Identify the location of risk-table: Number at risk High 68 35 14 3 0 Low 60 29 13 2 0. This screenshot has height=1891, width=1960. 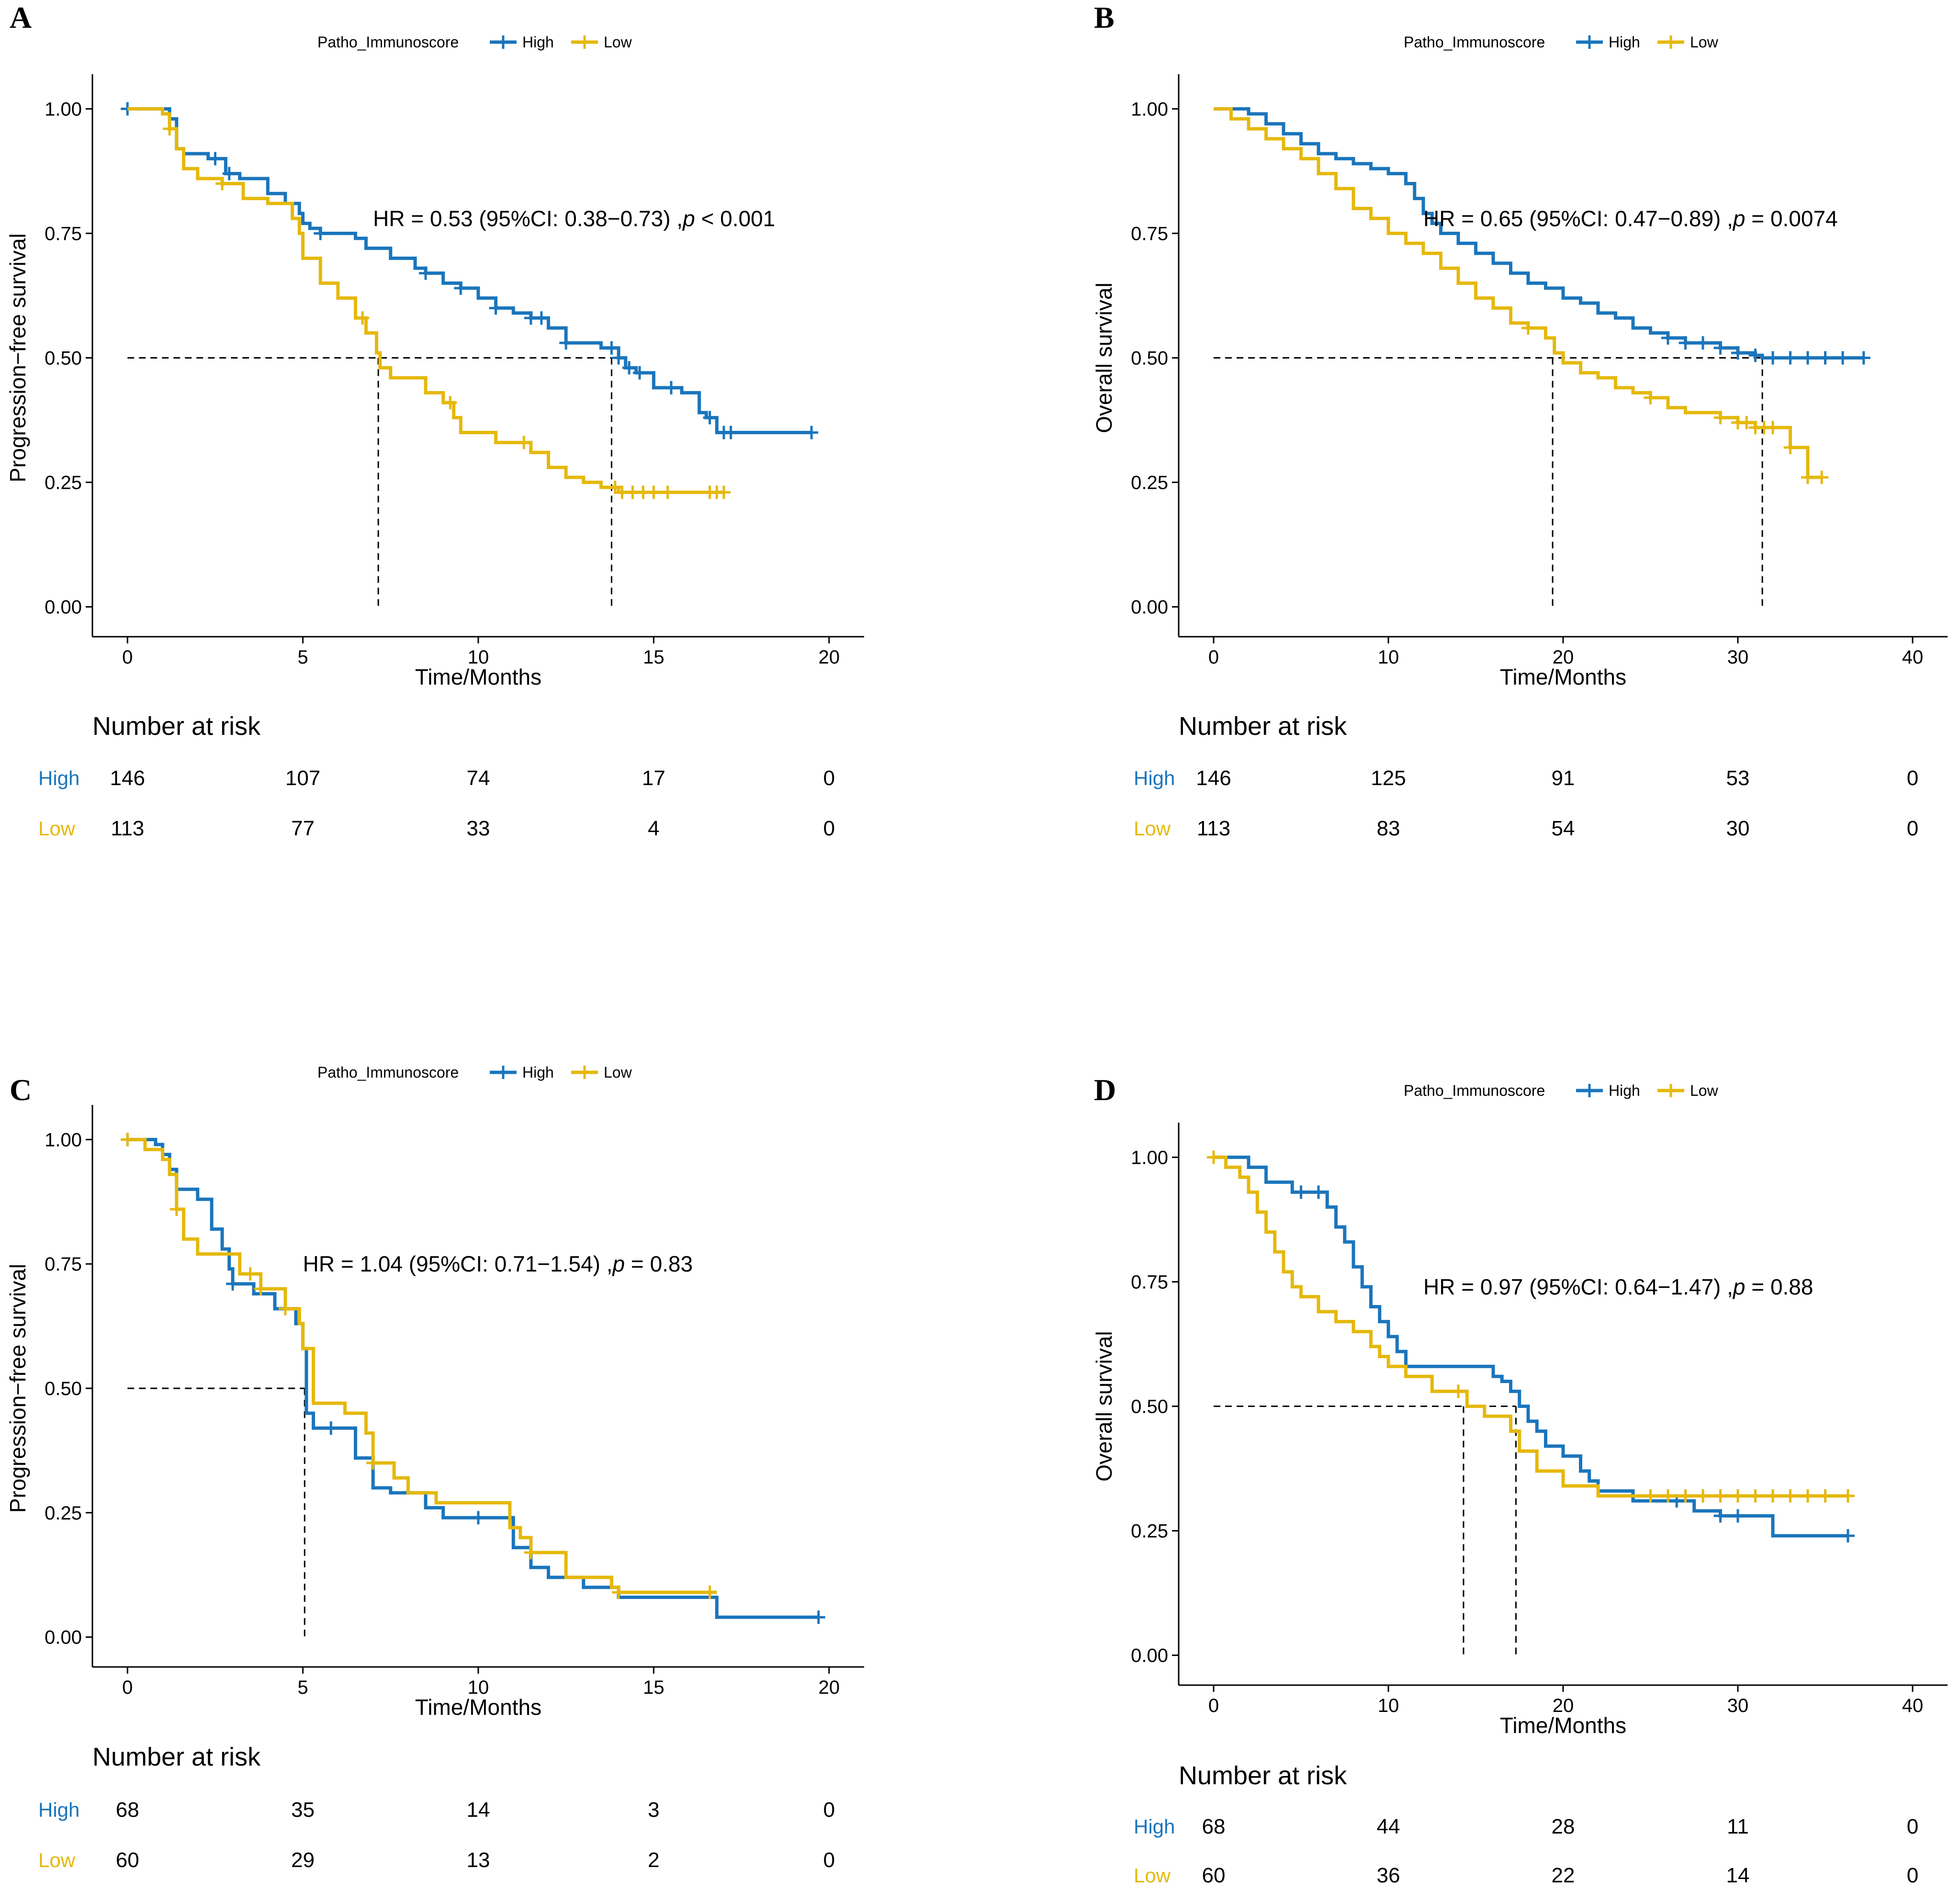
(436, 1807).